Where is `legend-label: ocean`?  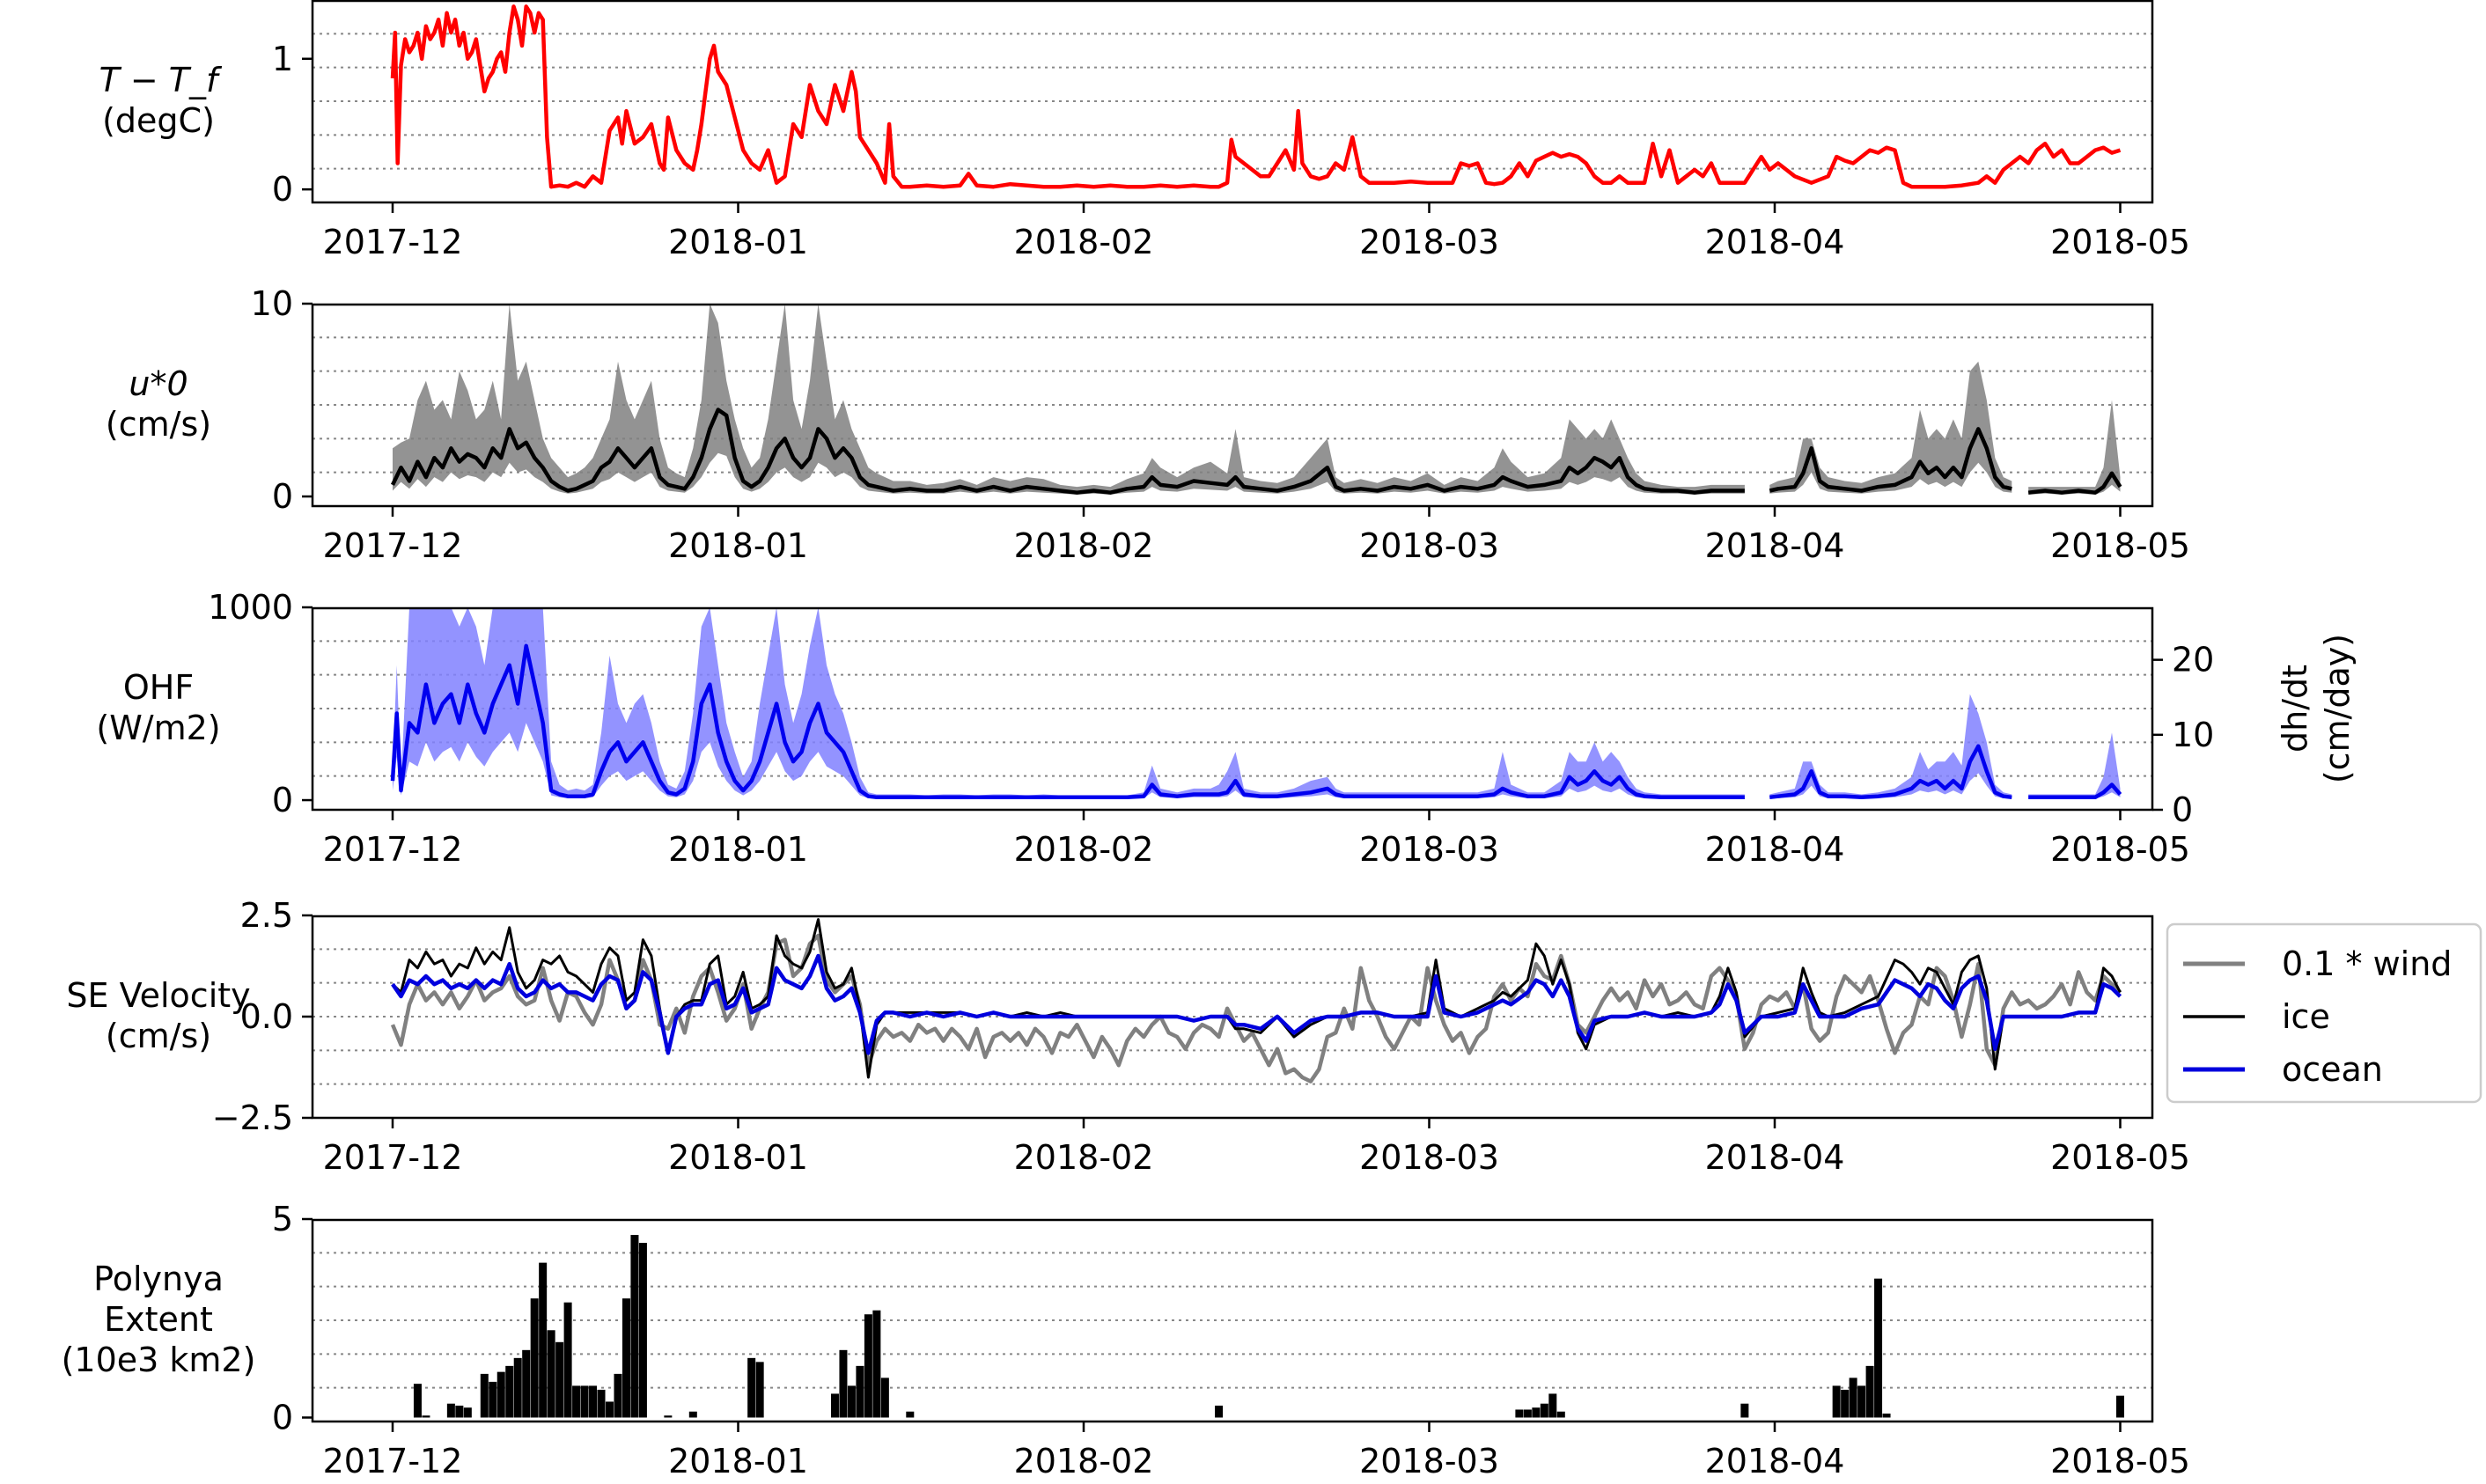
legend-label: ocean is located at coordinates (2332, 1070).